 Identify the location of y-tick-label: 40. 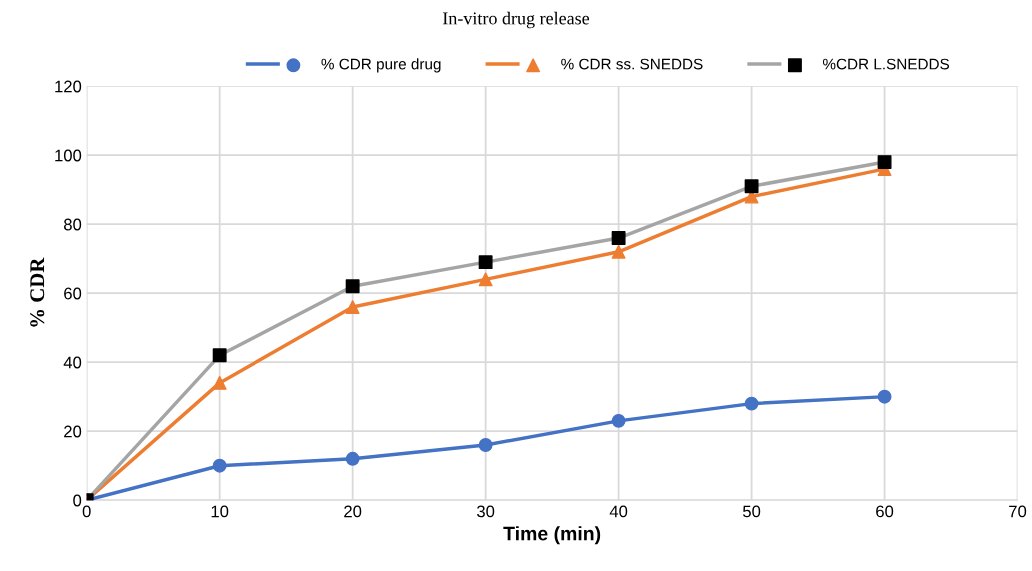
(72, 362).